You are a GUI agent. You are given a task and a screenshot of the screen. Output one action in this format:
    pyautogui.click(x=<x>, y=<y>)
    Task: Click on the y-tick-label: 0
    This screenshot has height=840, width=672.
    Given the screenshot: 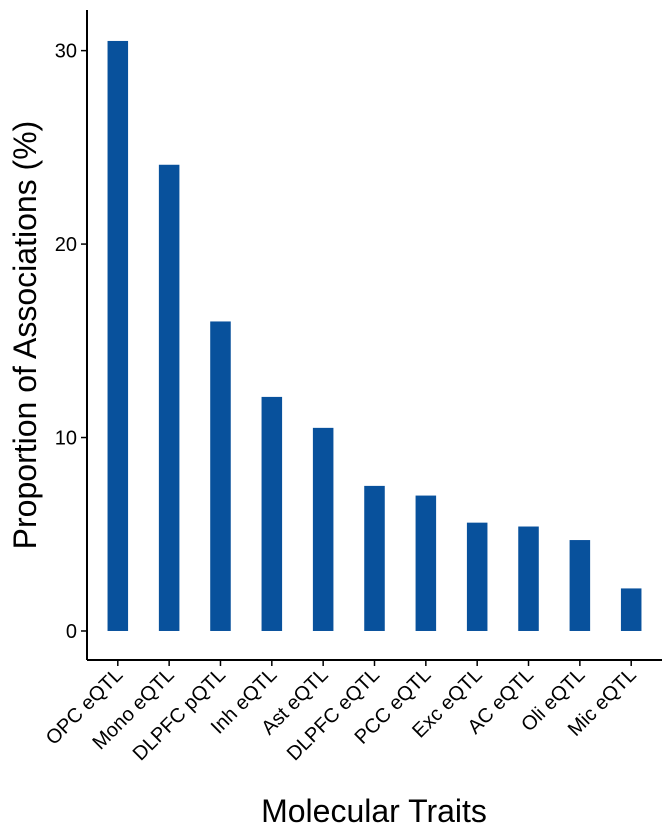 What is the action you would take?
    pyautogui.click(x=71, y=632)
    